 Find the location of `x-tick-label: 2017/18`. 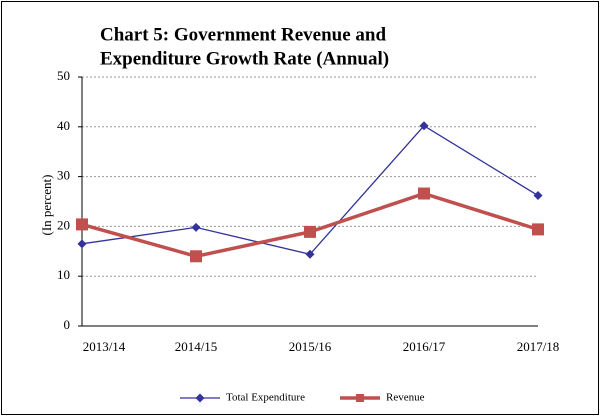

x-tick-label: 2017/18 is located at coordinates (538, 346).